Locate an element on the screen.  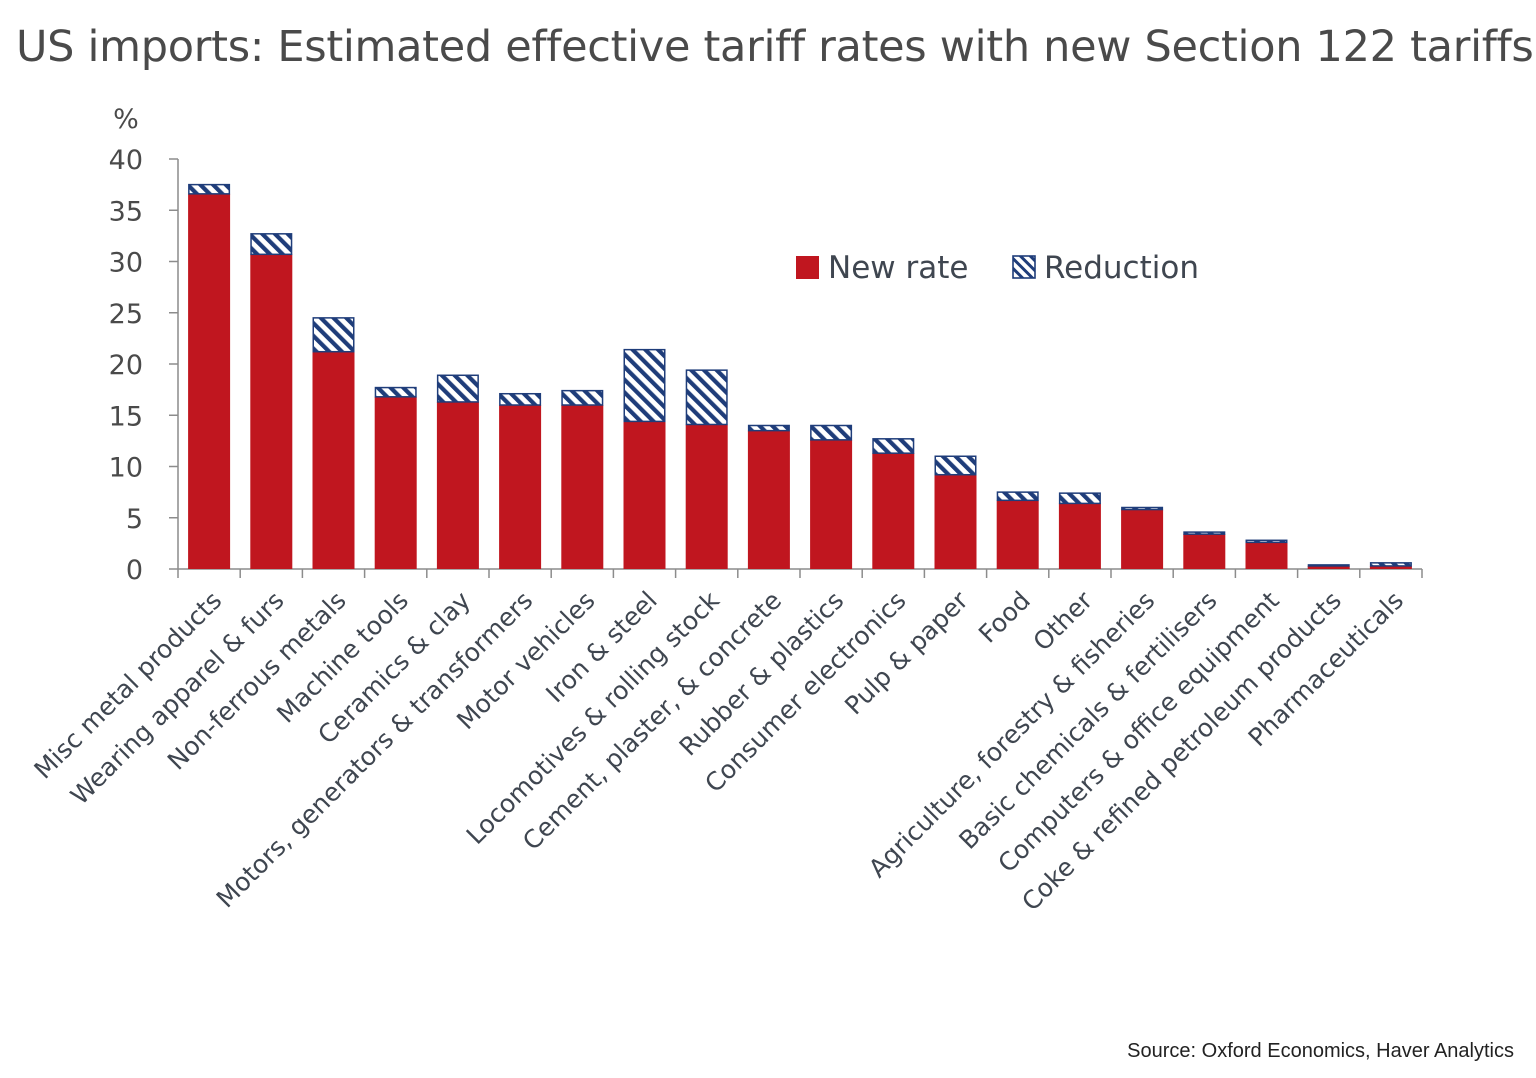
y-tick-label: 0 is located at coordinates (134, 570).